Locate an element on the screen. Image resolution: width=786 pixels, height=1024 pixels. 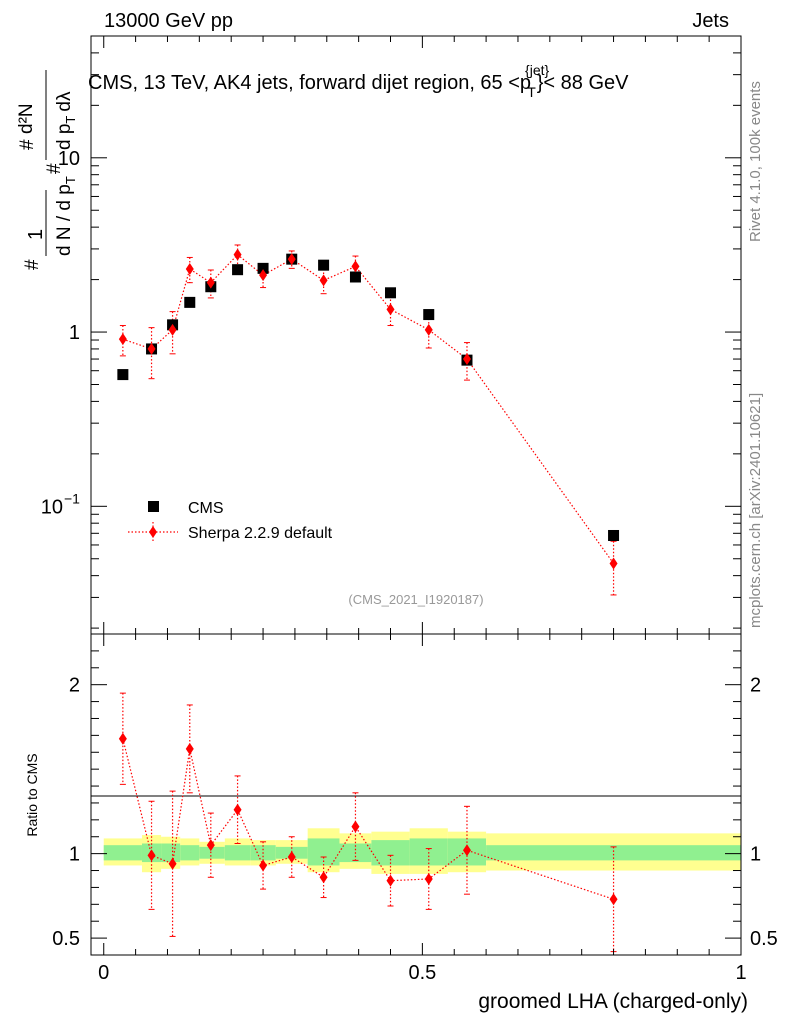
sherpa-ratio-line is located at coordinates (368, 819).